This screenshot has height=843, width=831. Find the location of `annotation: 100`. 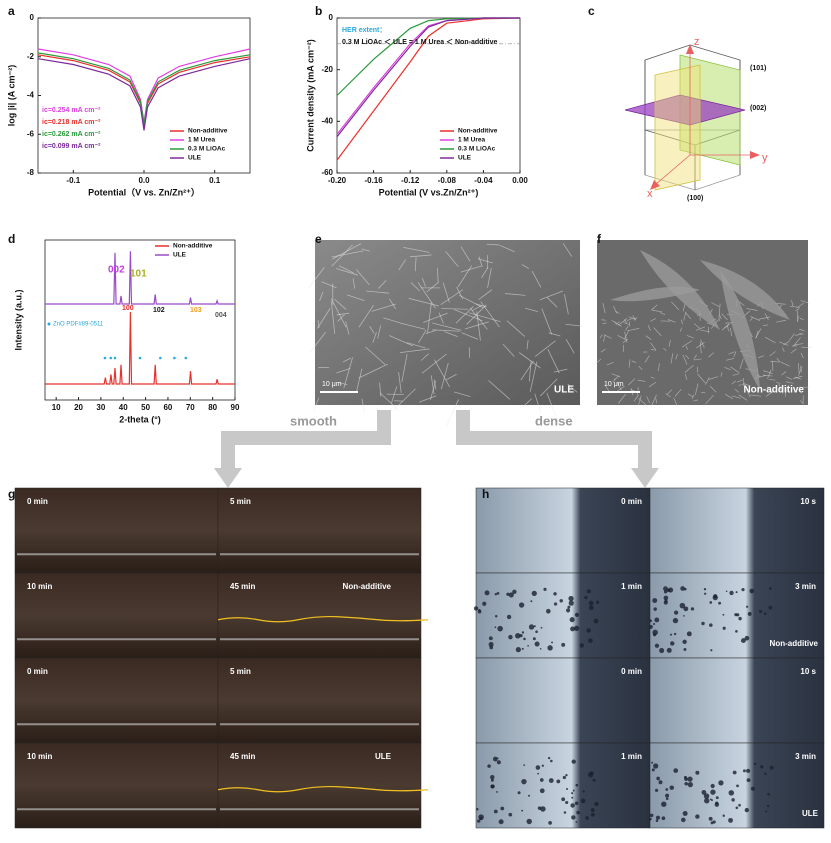

annotation: 100 is located at coordinates (128, 308).